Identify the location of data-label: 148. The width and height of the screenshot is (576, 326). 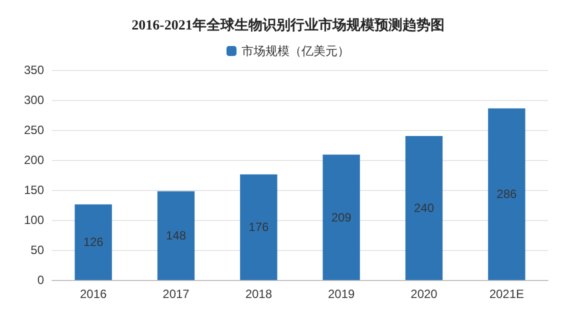
(176, 235).